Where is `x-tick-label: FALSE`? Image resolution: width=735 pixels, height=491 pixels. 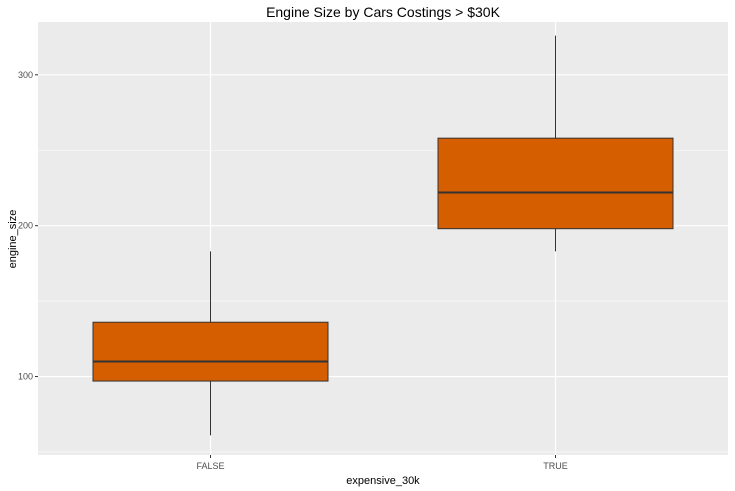
x-tick-label: FALSE is located at coordinates (210, 466).